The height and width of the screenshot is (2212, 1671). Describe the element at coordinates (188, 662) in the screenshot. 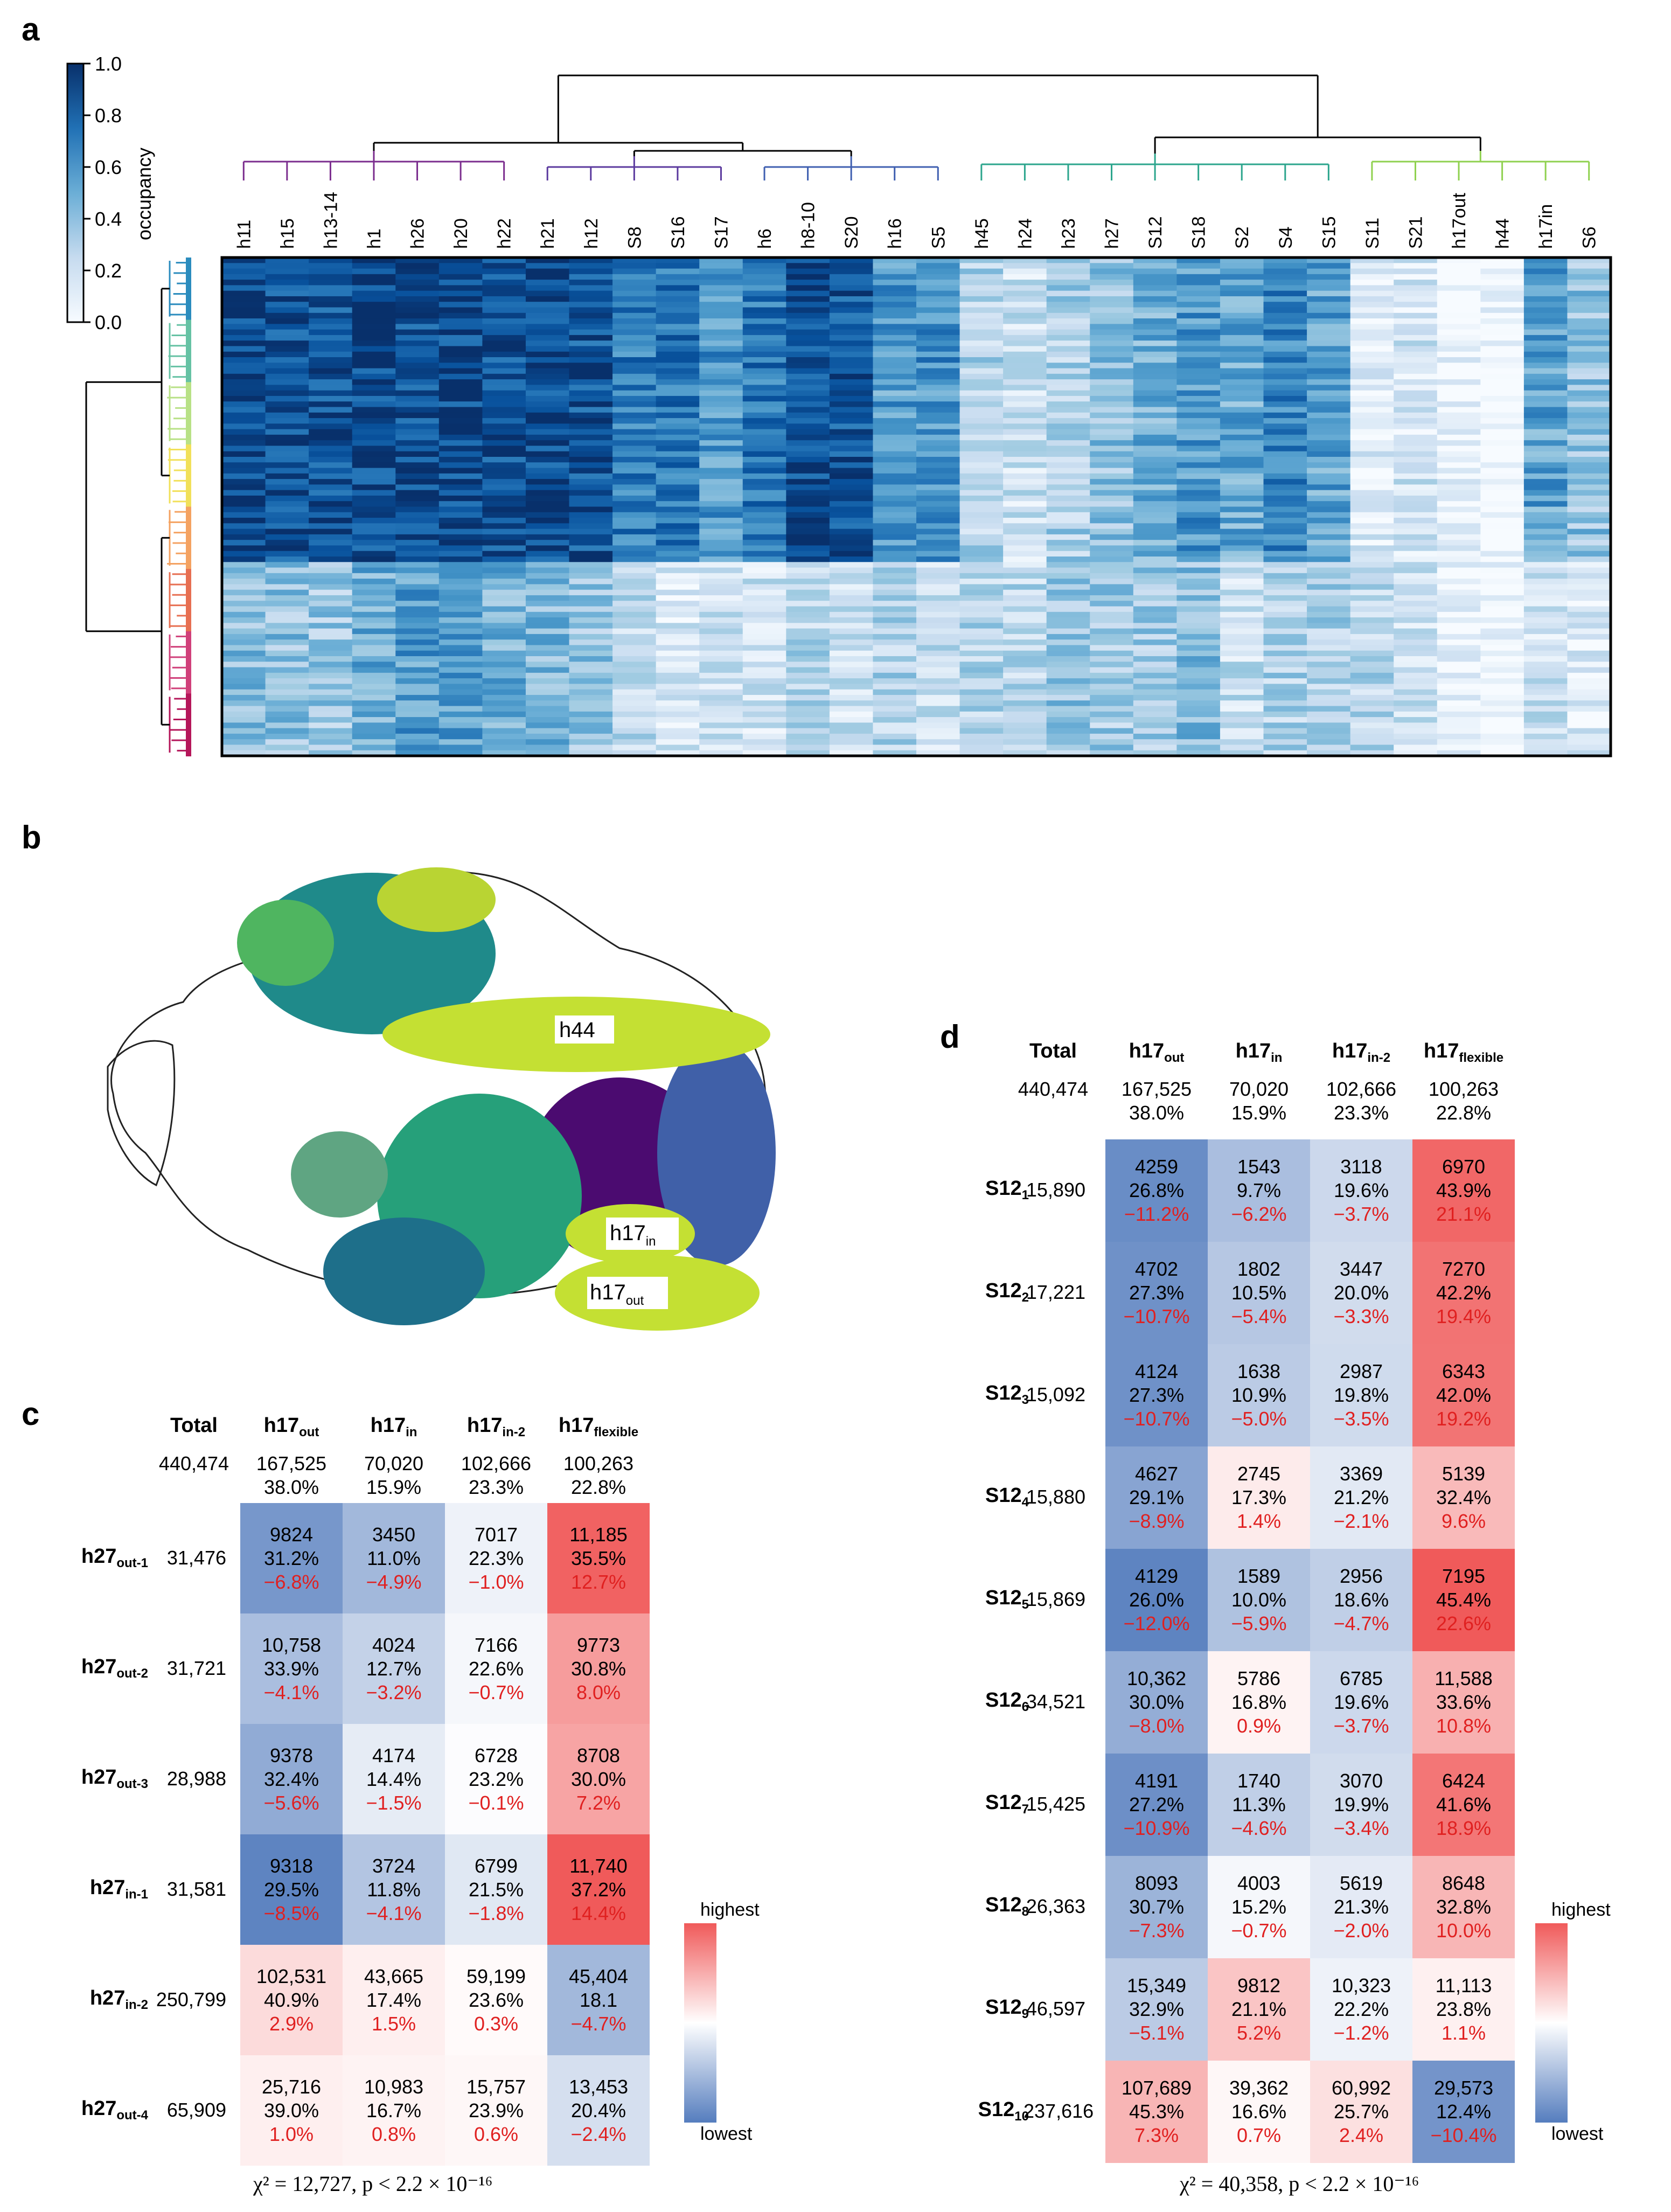

I see `row-cluster-strip` at that location.